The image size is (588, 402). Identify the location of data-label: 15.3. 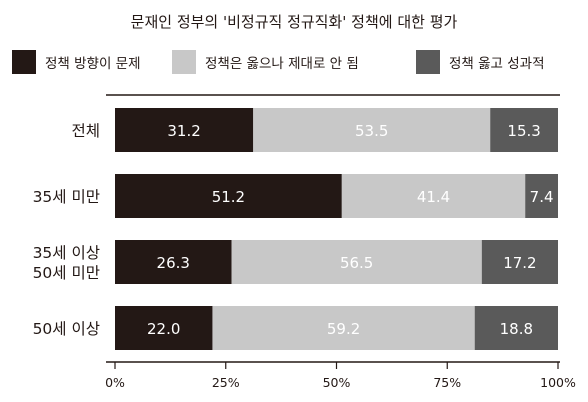
(523, 131).